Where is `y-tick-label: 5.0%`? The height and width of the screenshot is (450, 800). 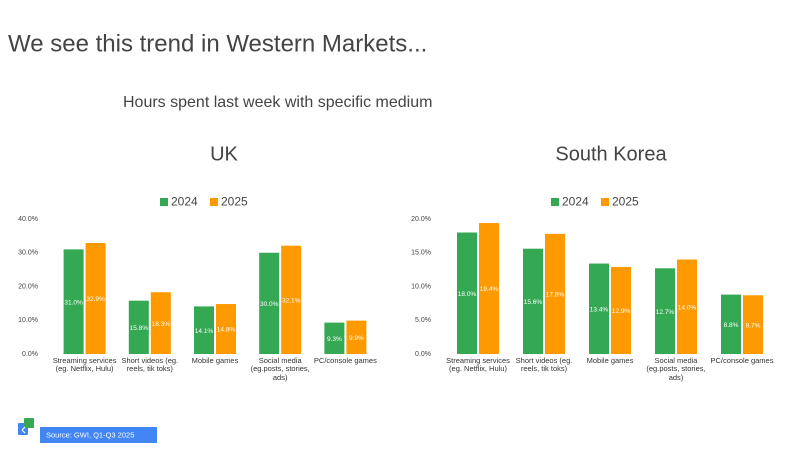 y-tick-label: 5.0% is located at coordinates (423, 320).